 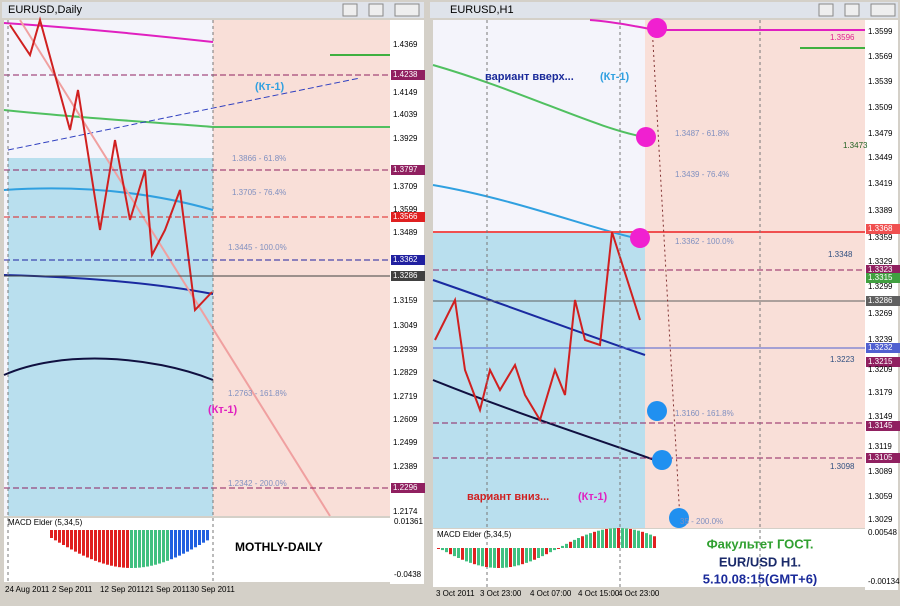 What do you see at coordinates (408, 574) in the screenshot?
I see `macd-axis: -0.0438` at bounding box center [408, 574].